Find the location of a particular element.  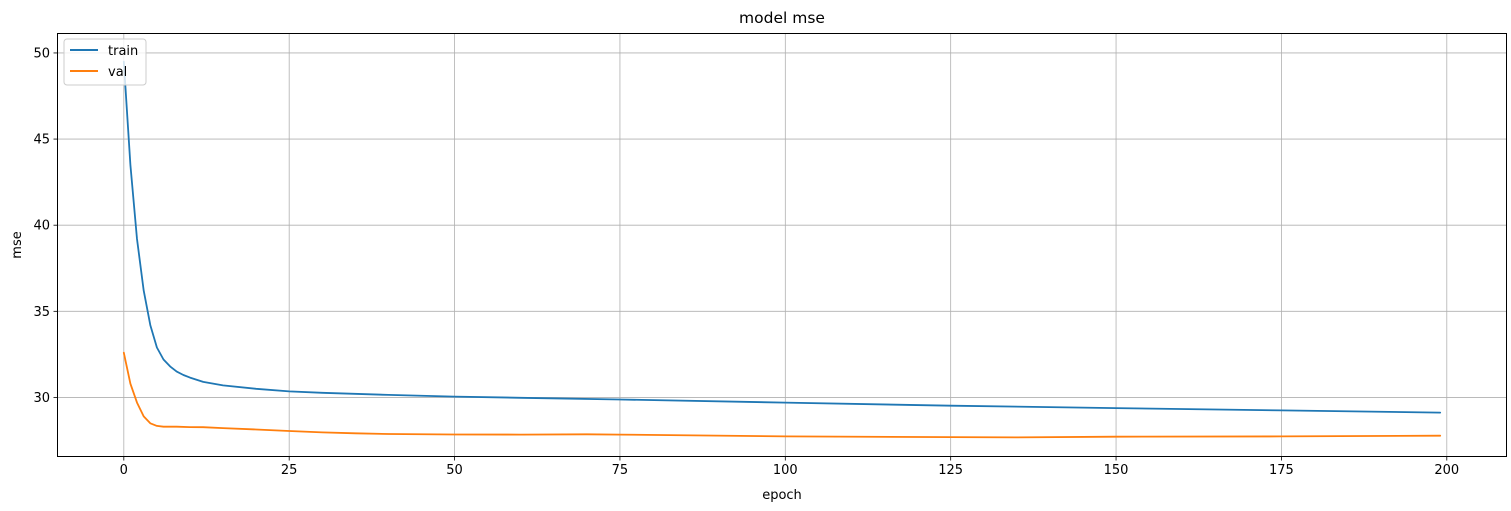

y-tick-label: 40 is located at coordinates (41, 226).